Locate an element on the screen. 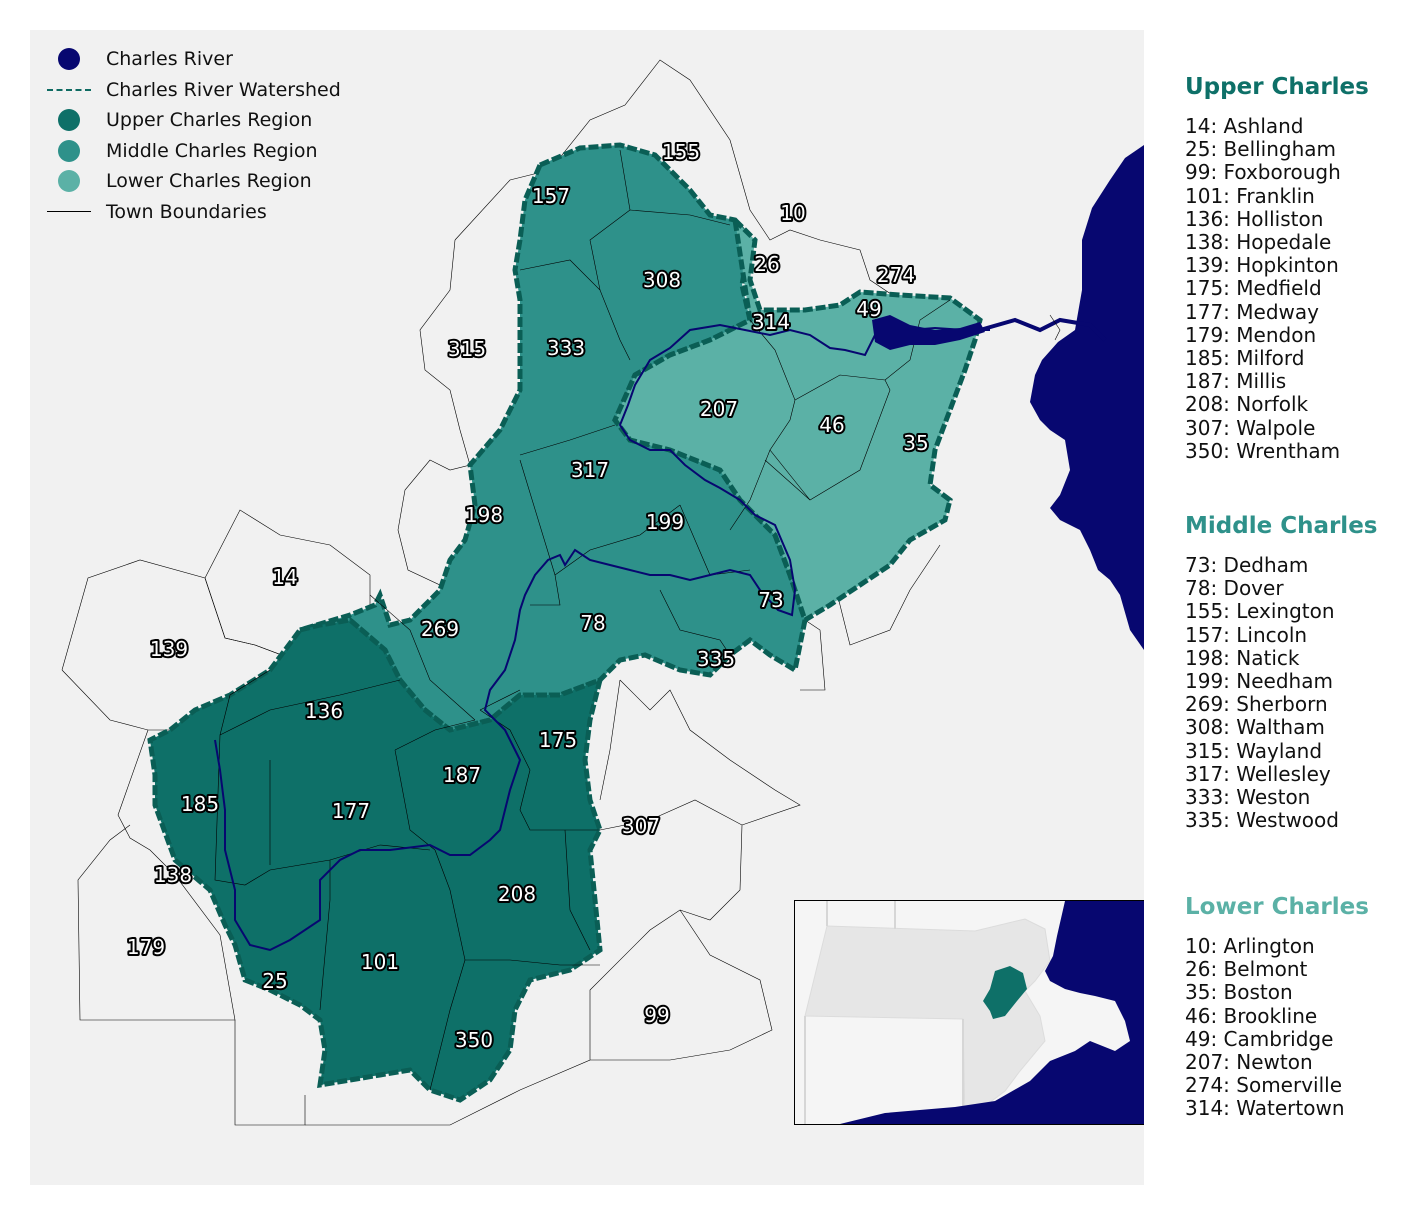 Image resolution: width=1424 pixels, height=1215 pixels. town-label: 198 is located at coordinates (484, 515).